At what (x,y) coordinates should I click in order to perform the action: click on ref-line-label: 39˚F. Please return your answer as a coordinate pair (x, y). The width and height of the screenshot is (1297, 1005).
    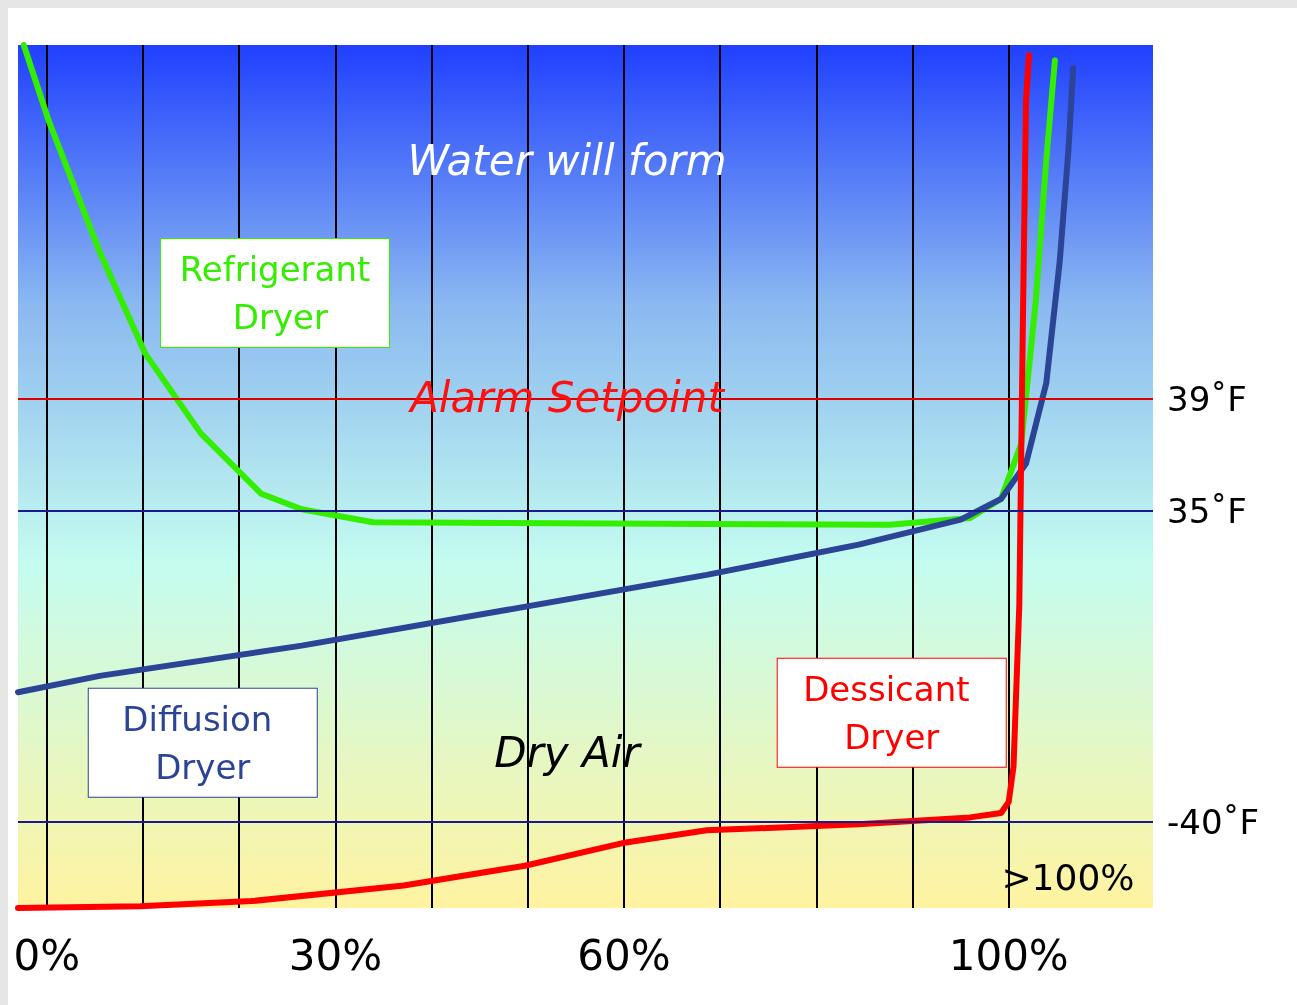
    Looking at the image, I should click on (1207, 398).